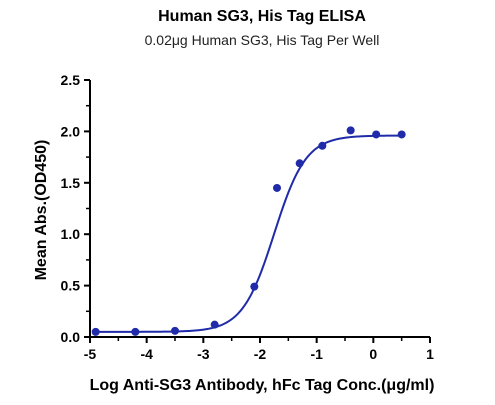  What do you see at coordinates (71, 234) in the screenshot?
I see `y-tick-label: 1.0` at bounding box center [71, 234].